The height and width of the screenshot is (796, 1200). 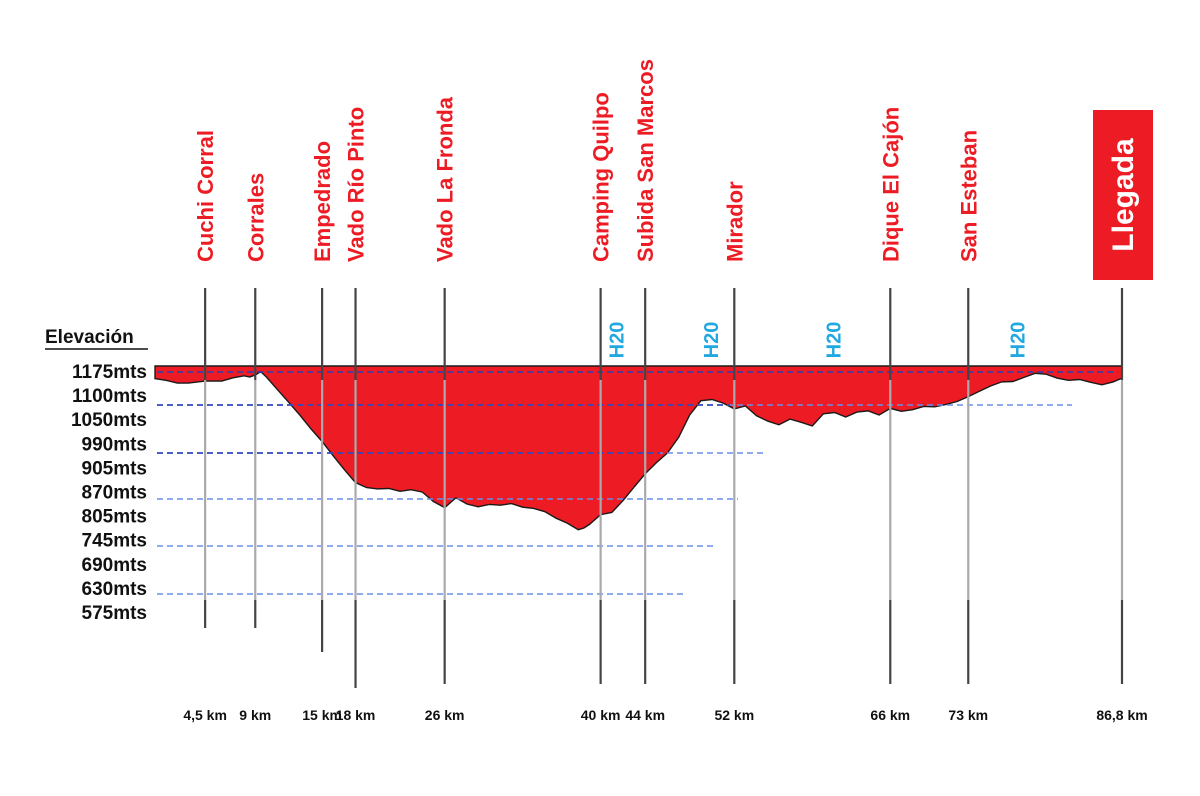 I want to click on water-points: H20 H20 H20 H20, so click(x=817, y=340).